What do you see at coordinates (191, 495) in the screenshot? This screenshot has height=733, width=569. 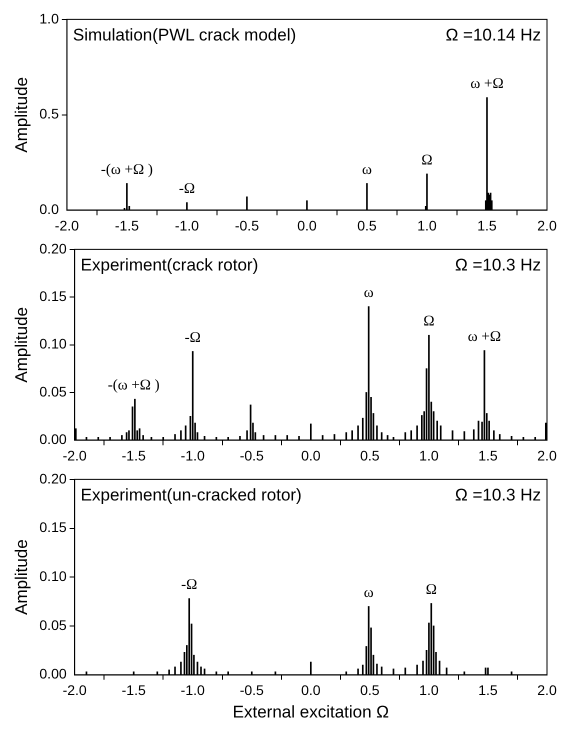 I see `chart-title: Experiment(un-cracked rotor)` at bounding box center [191, 495].